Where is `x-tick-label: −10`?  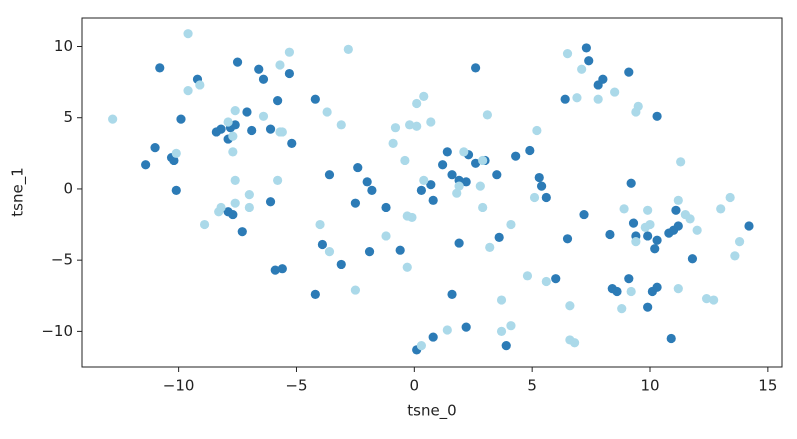 x-tick-label: −10 is located at coordinates (179, 386).